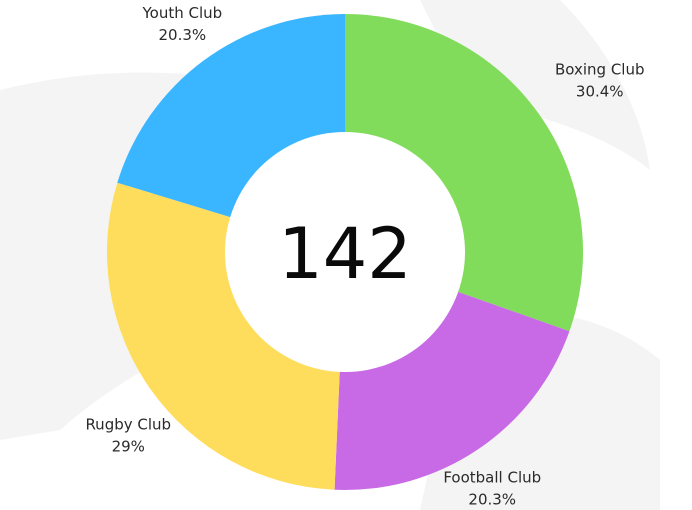 The width and height of the screenshot is (692, 510). I want to click on slice-label-name: Football Club, so click(492, 477).